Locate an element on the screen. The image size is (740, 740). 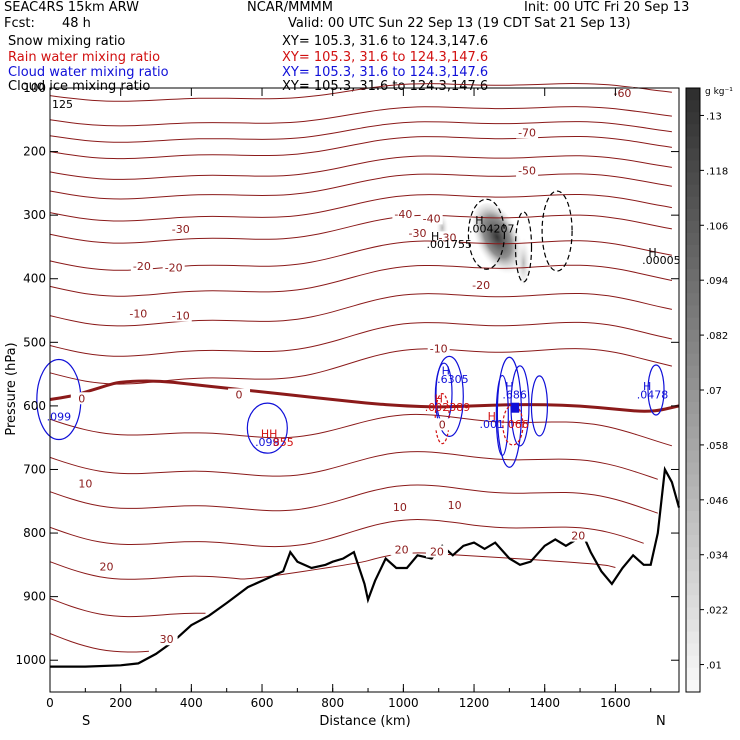
temperature-label: -50 is located at coordinates (527, 171).